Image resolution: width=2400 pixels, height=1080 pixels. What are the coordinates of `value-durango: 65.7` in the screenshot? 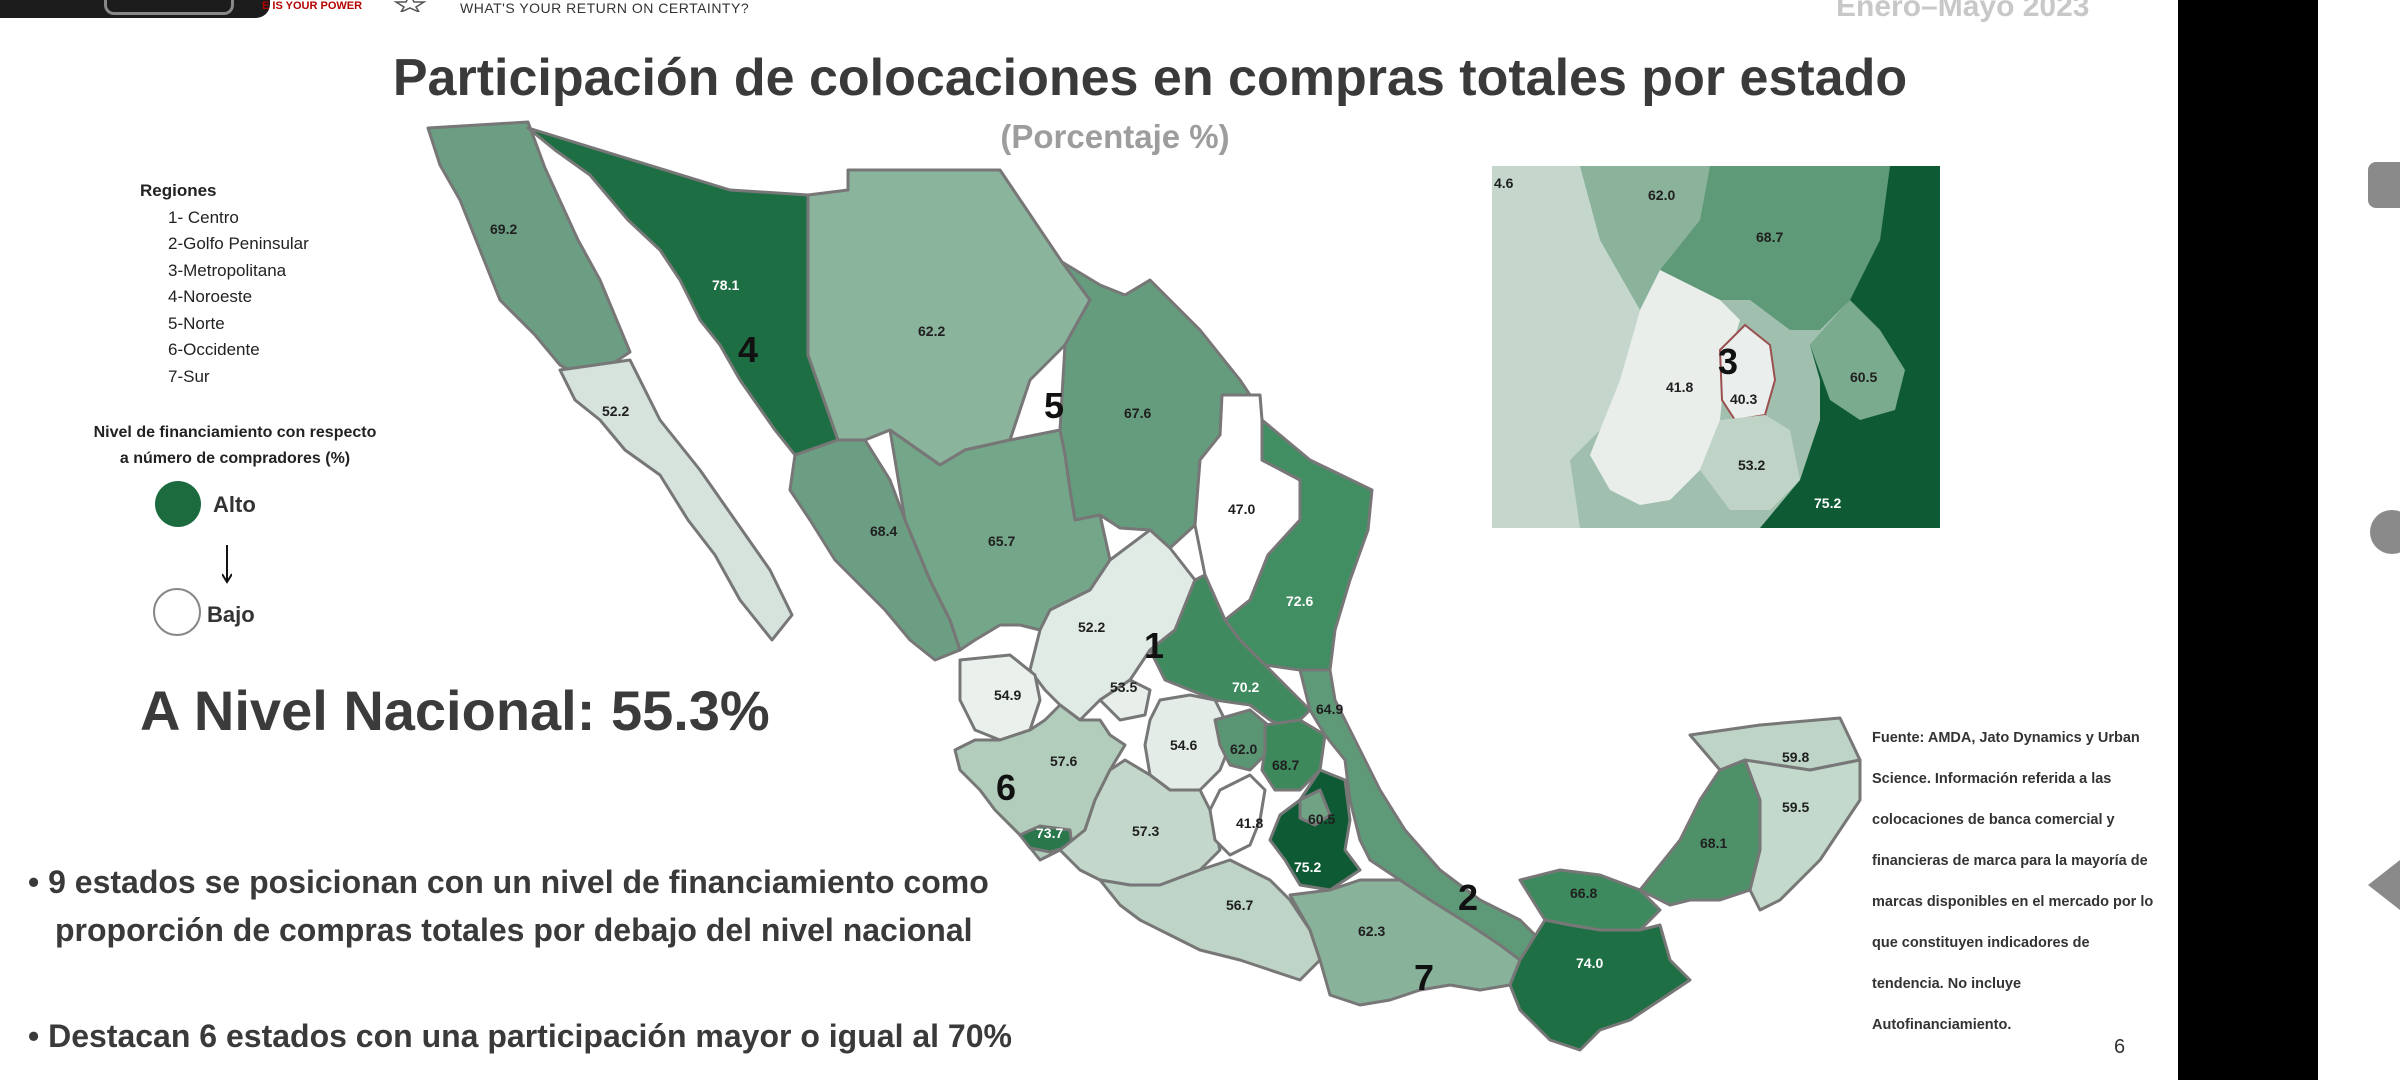 It's located at (1001, 541).